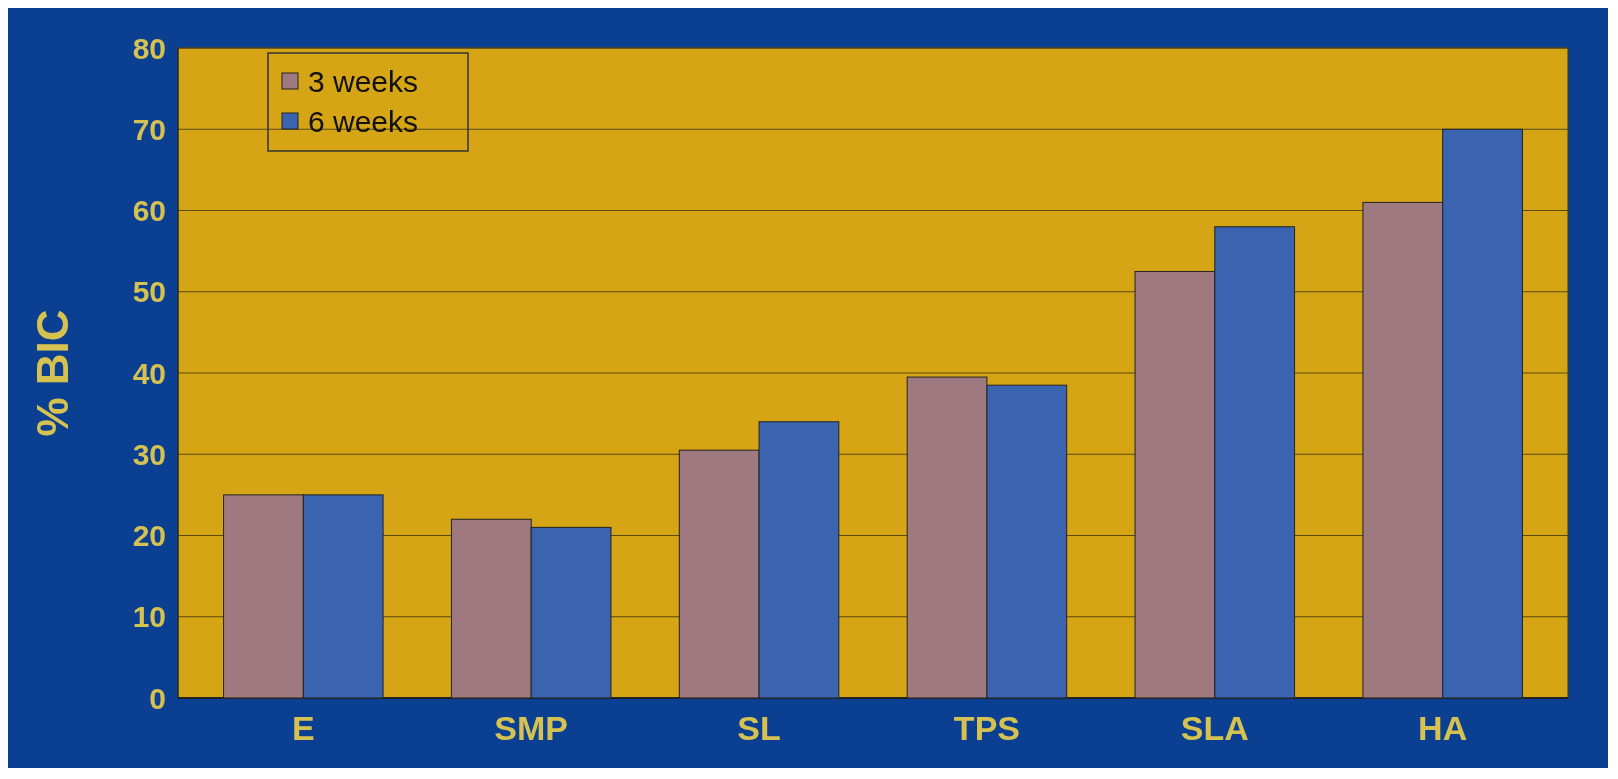 Image resolution: width=1618 pixels, height=779 pixels. What do you see at coordinates (149, 373) in the screenshot?
I see `y-tick-label: 40` at bounding box center [149, 373].